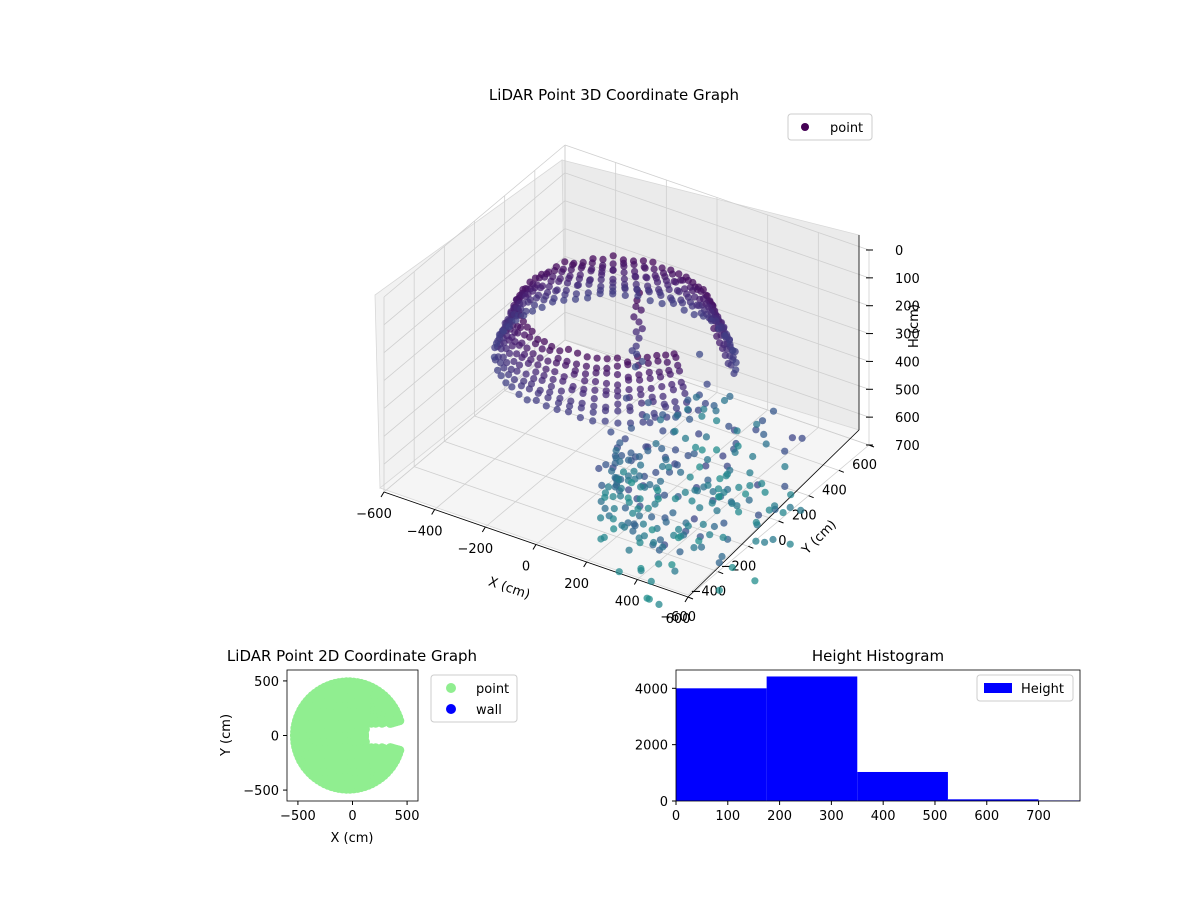 This screenshot has height=900, width=1200. I want to click on z-tick-label-3d: 600, so click(907, 418).